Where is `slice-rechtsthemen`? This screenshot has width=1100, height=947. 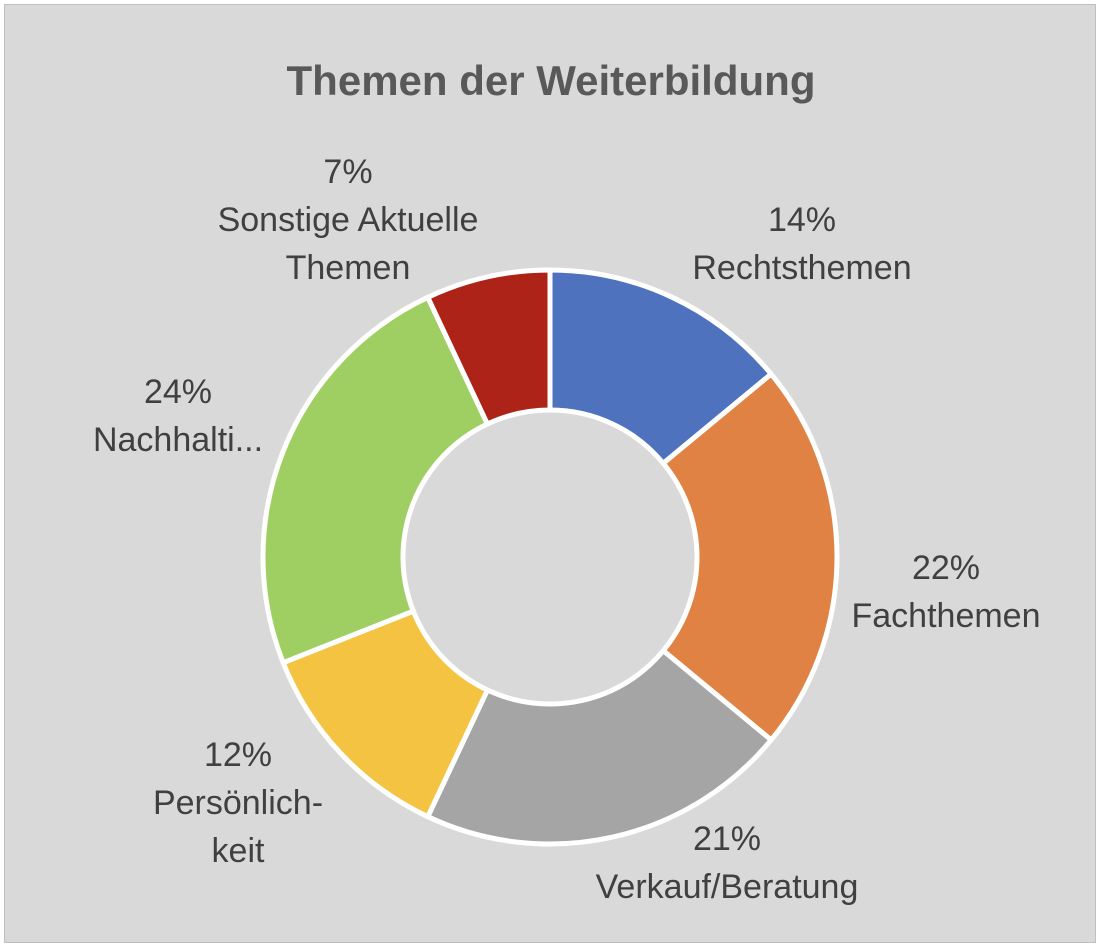
slice-rechtsthemen is located at coordinates (660, 366).